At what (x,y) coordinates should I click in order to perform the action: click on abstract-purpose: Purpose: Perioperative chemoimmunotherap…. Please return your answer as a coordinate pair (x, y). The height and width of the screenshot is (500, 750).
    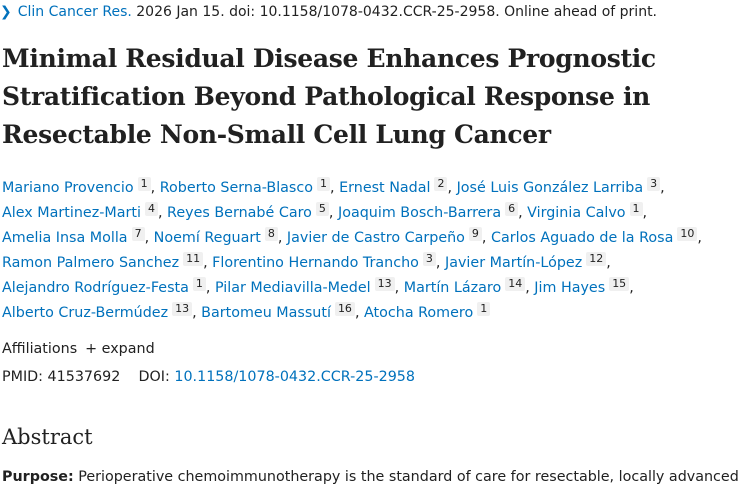
    Looking at the image, I should click on (370, 477).